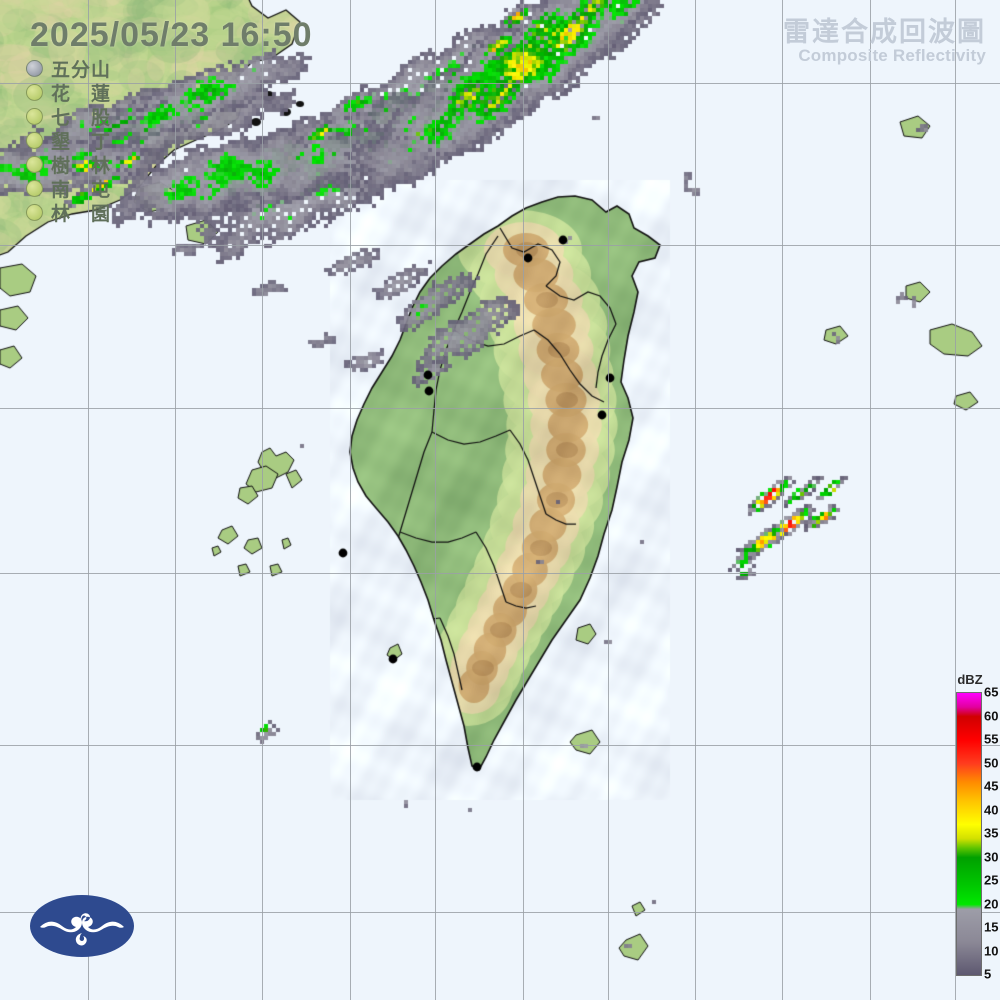 The image size is (1000, 1000). I want to click on legend-tick-35: 35, so click(991, 833).